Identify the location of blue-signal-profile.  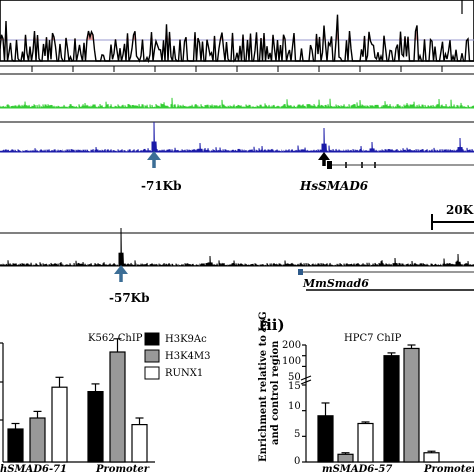
(237, 137).